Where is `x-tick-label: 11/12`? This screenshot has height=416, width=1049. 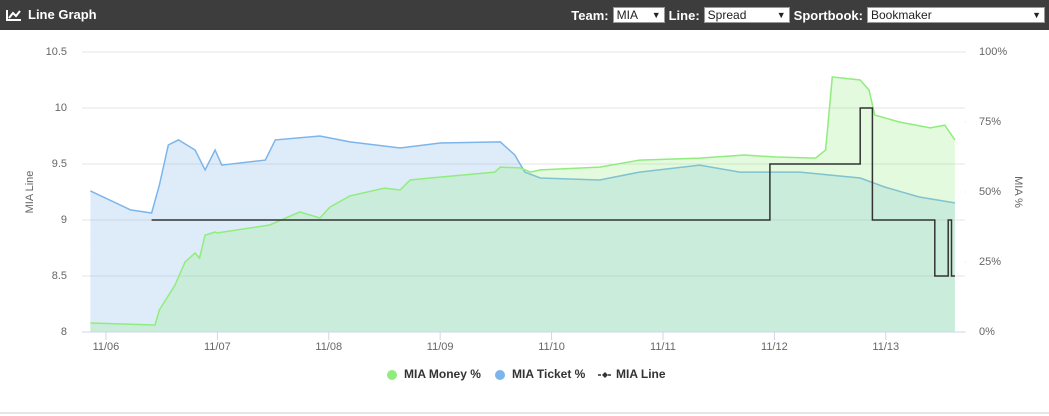 x-tick-label: 11/12 is located at coordinates (774, 347).